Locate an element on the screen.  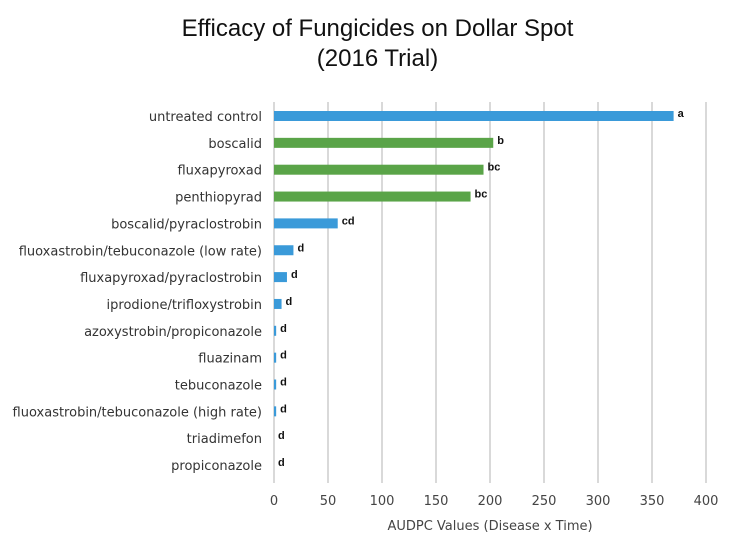
category-label: boscalid/pyraclostrobin is located at coordinates (186, 224).